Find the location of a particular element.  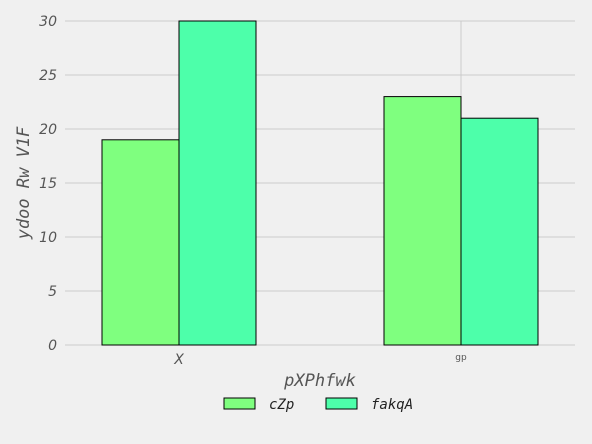

y-tick-label: 15 is located at coordinates (48, 184).